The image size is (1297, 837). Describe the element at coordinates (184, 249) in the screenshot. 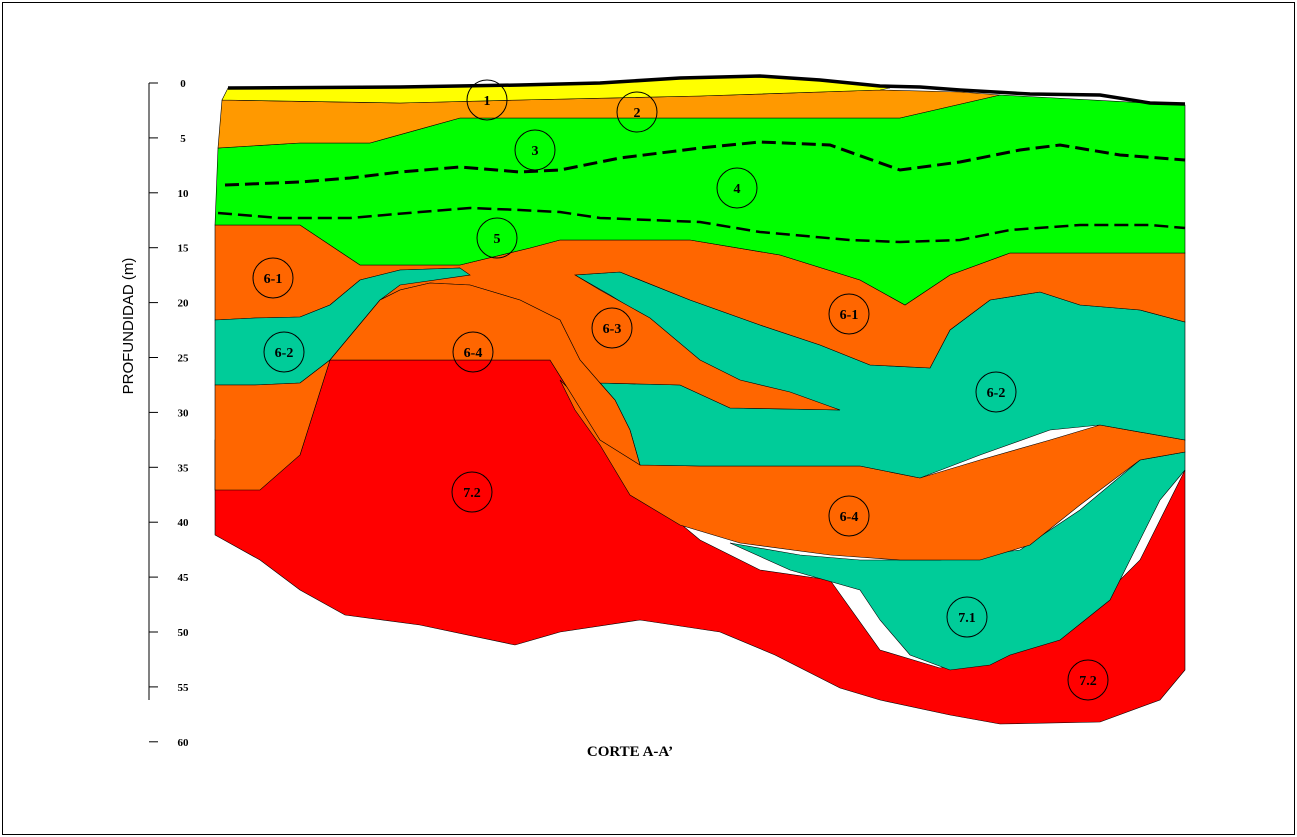

I see `depth-tick-label: 15` at that location.